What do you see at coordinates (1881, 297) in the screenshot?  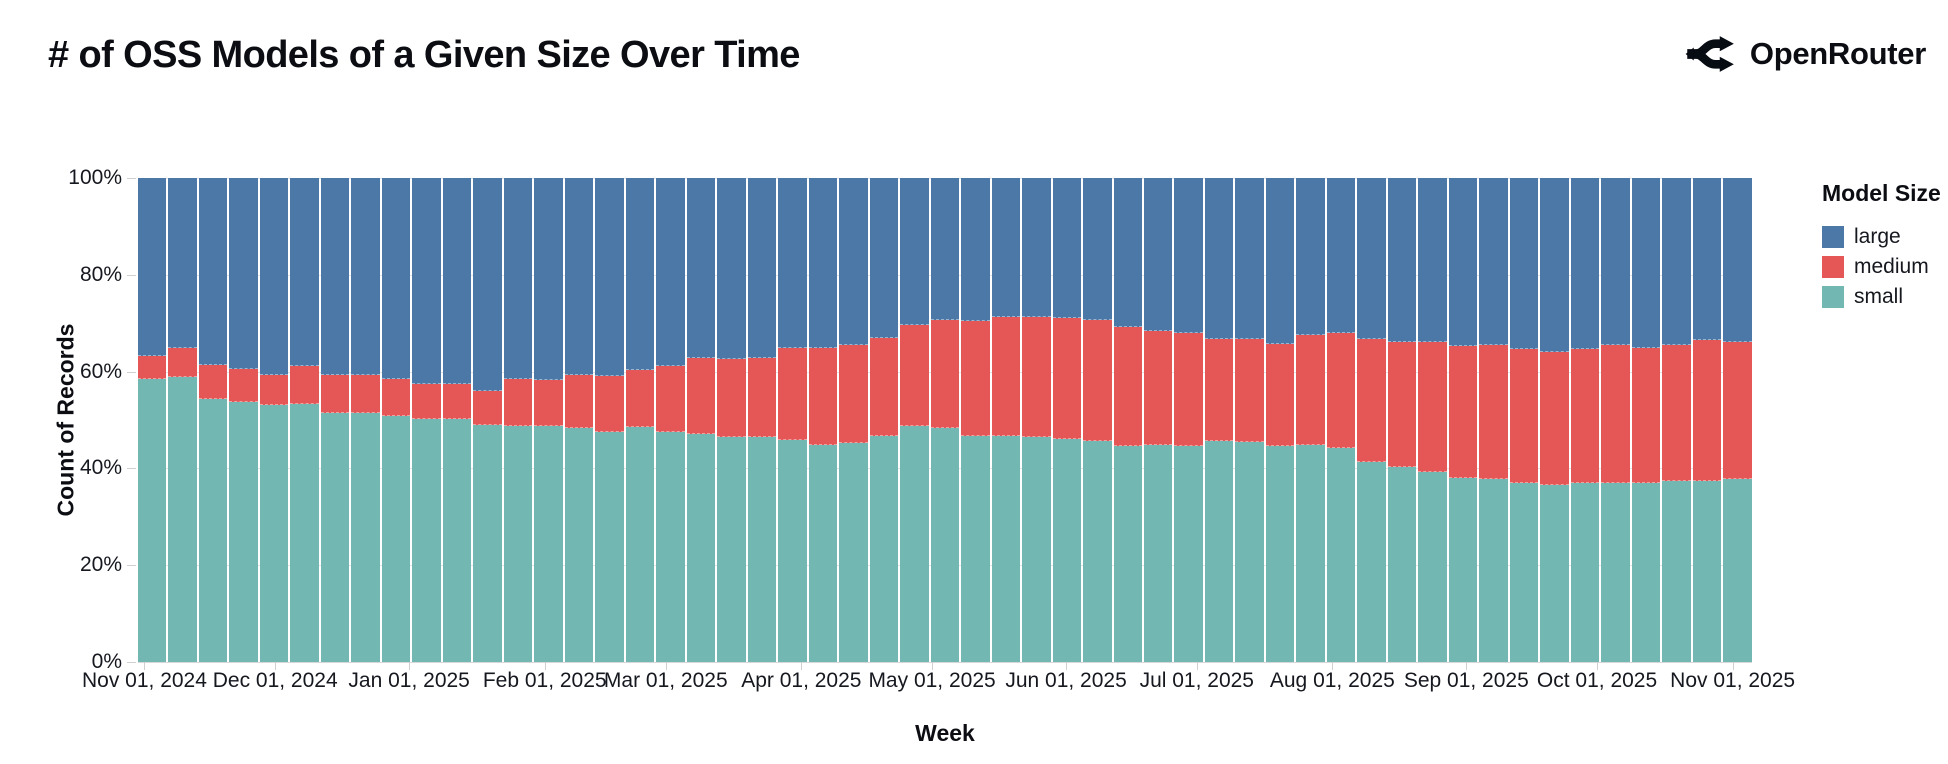 I see `legend-item-small: small` at bounding box center [1881, 297].